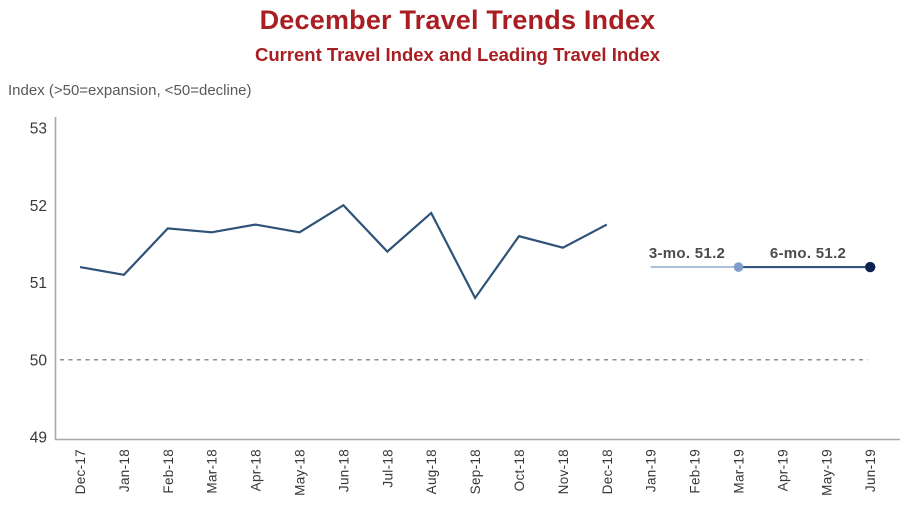 This screenshot has height=520, width=915. Describe the element at coordinates (38, 438) in the screenshot. I see `y-tick-label: 49` at that location.